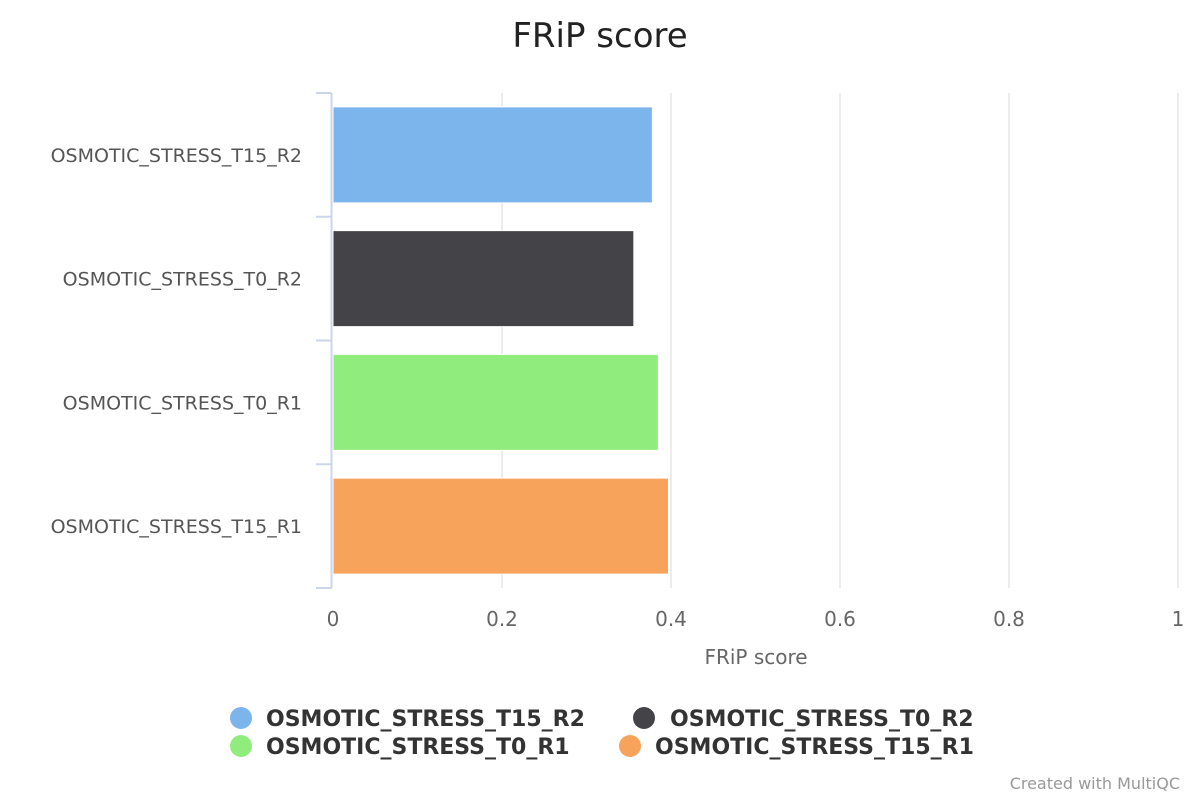 This screenshot has width=1200, height=800. I want to click on x-tick-labels: 0 0.2 0.4 0.6 0.8 1, so click(756, 619).